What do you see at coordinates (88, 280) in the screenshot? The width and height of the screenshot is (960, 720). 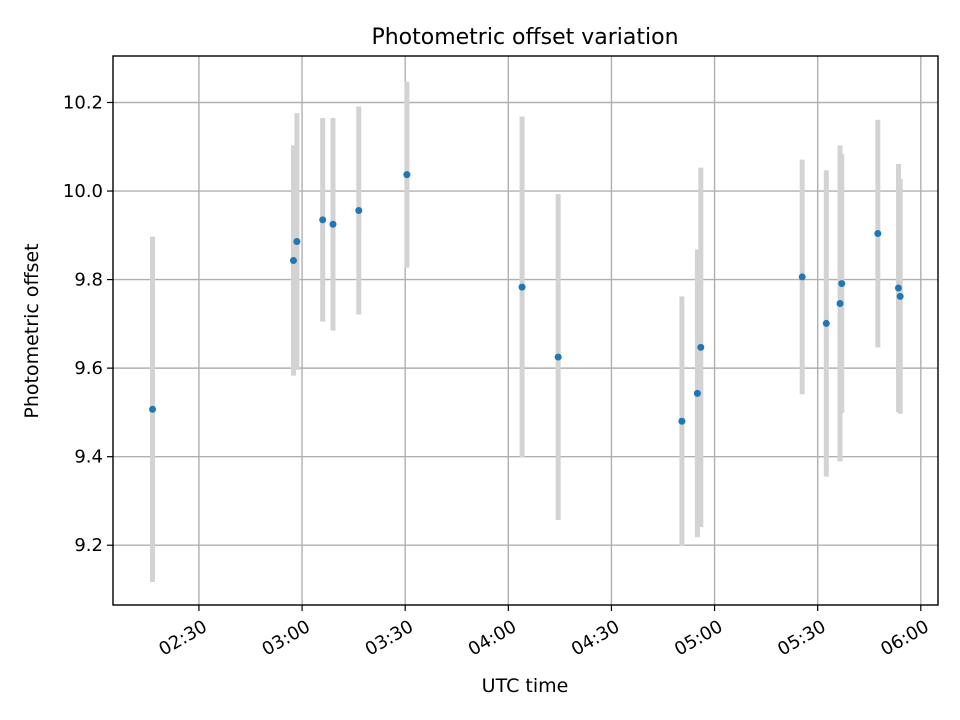 I see `y-tick-label: 9.8` at bounding box center [88, 280].